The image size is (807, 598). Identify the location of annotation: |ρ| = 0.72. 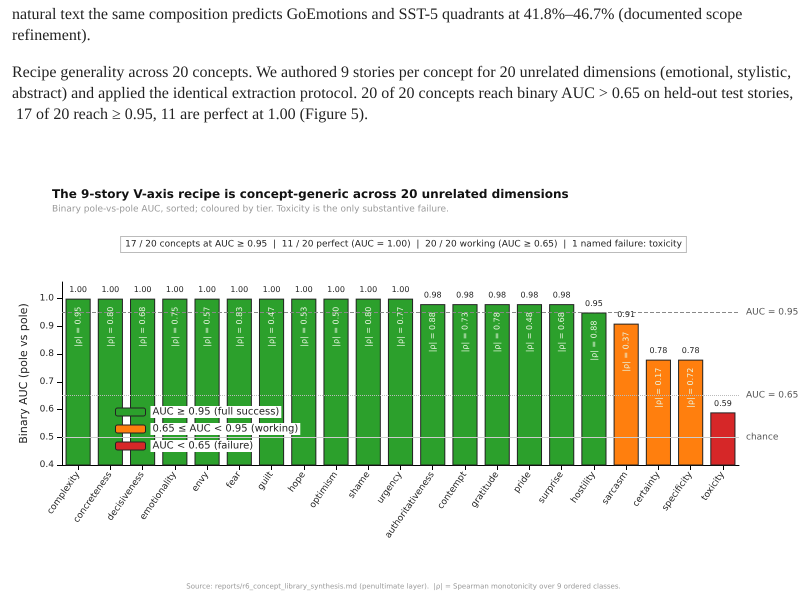
(691, 388).